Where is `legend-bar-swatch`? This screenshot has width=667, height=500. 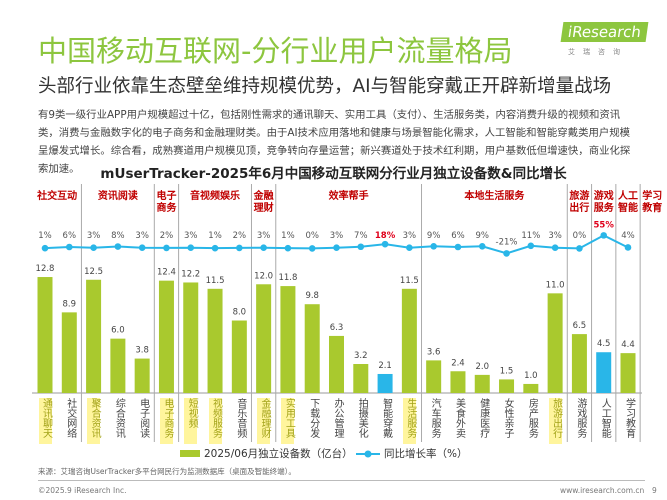 legend-bar-swatch is located at coordinates (190, 453).